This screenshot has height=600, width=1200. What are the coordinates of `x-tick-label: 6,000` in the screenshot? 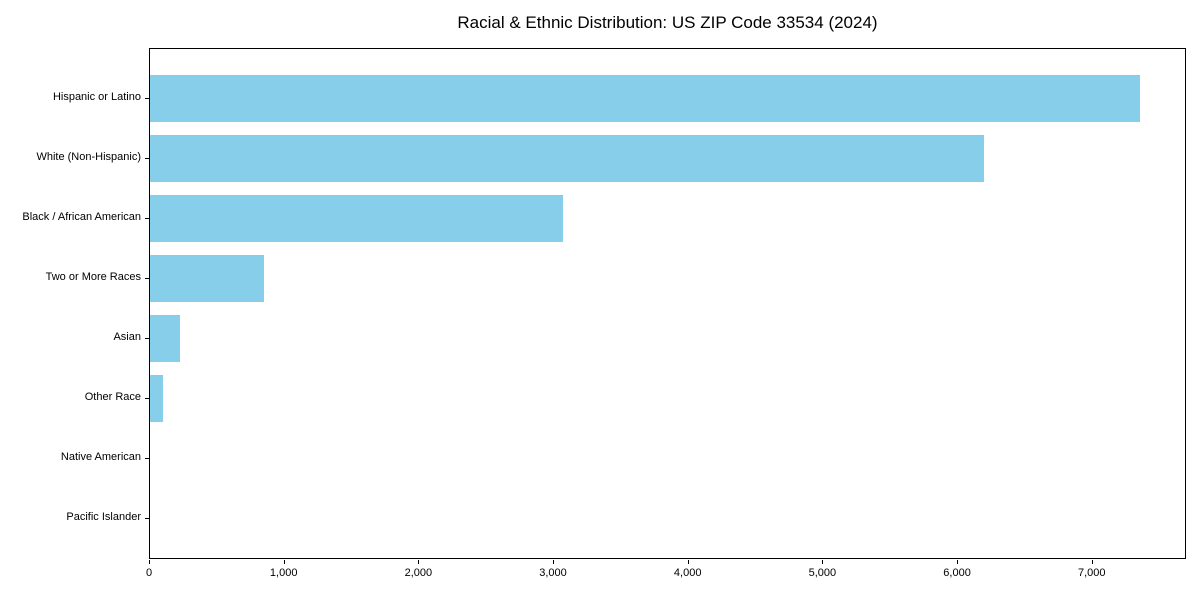 It's located at (957, 573).